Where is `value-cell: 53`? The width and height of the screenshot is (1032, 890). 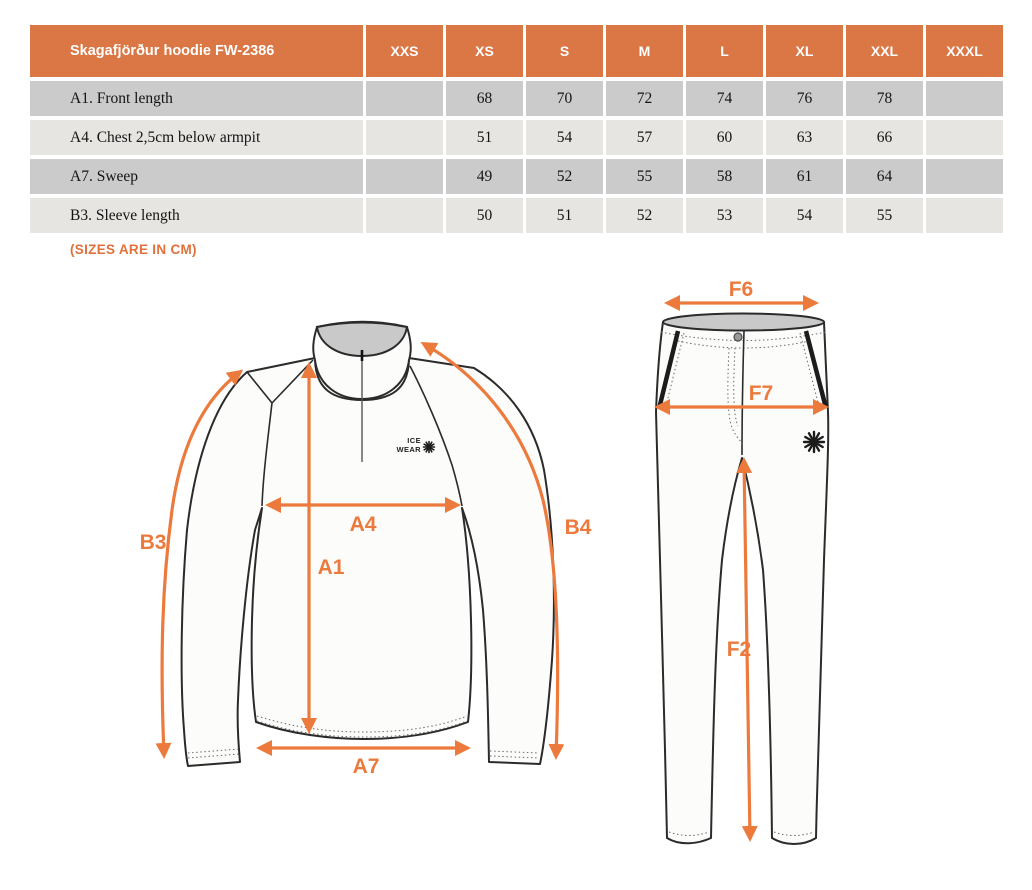
value-cell: 53 is located at coordinates (724, 215).